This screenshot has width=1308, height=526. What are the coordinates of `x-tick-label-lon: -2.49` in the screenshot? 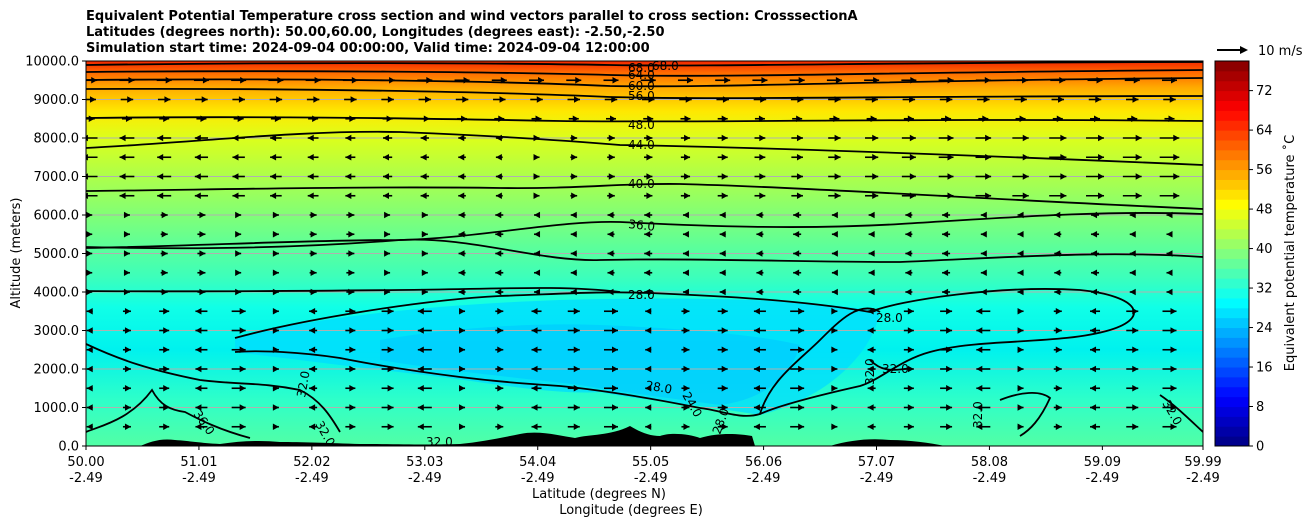 It's located at (312, 478).